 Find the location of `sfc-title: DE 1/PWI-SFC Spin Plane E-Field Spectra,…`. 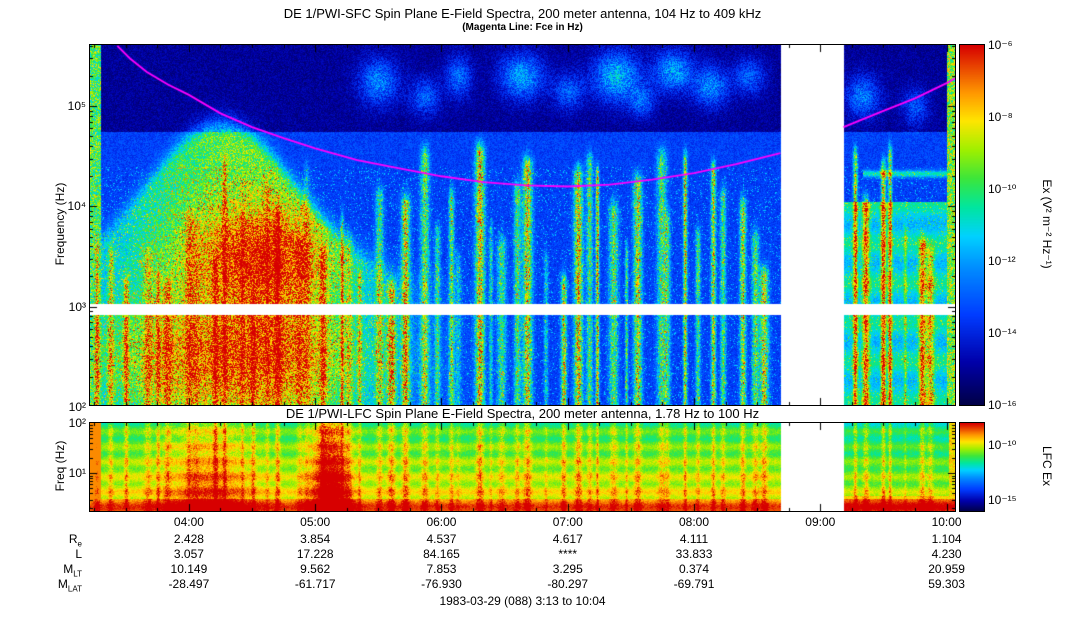

sfc-title: DE 1/PWI-SFC Spin Plane E-Field Spectra,… is located at coordinates (522, 13).